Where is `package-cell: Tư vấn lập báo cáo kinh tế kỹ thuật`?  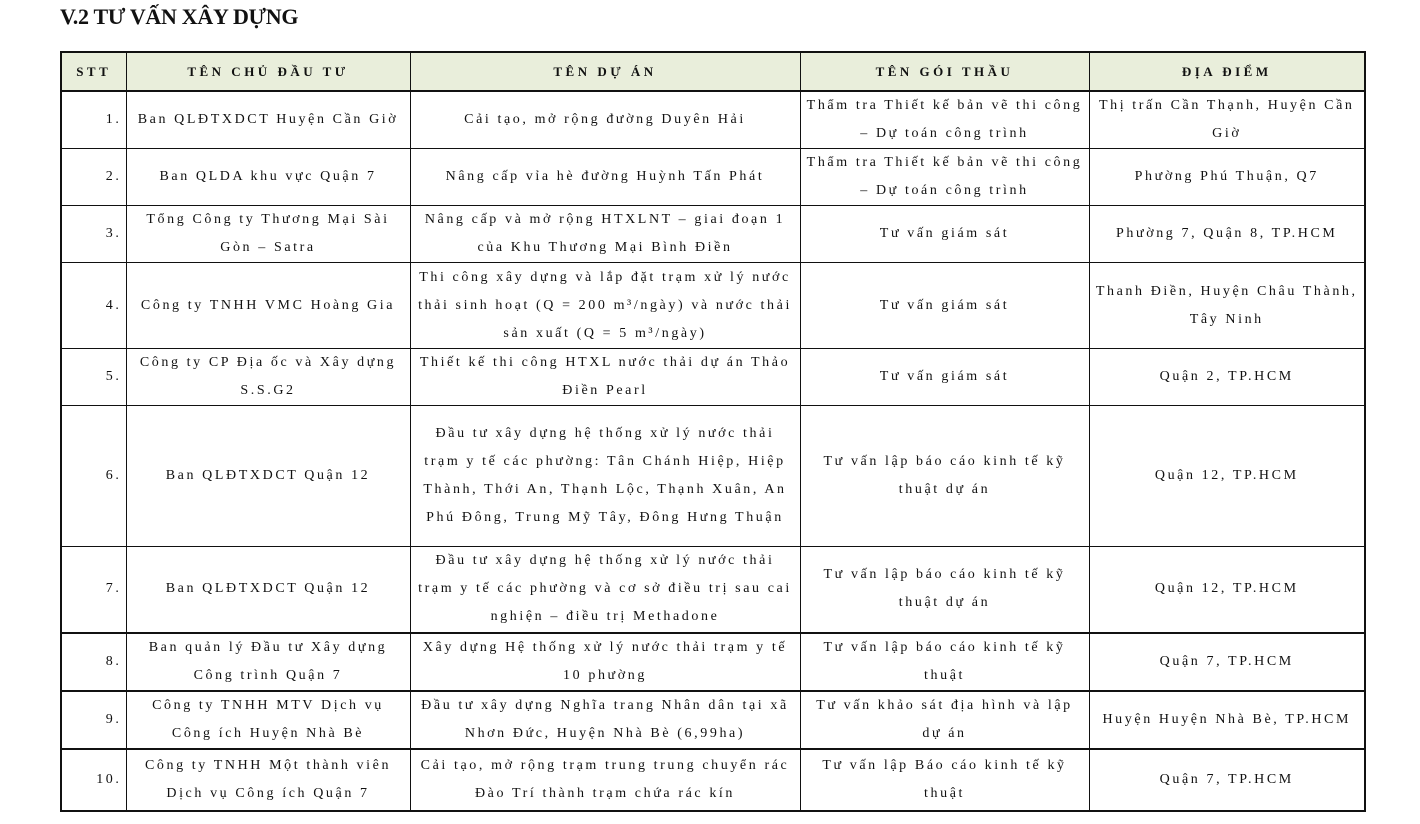
package-cell: Tư vấn lập báo cáo kinh tế kỹ thuật is located at coordinates (944, 661).